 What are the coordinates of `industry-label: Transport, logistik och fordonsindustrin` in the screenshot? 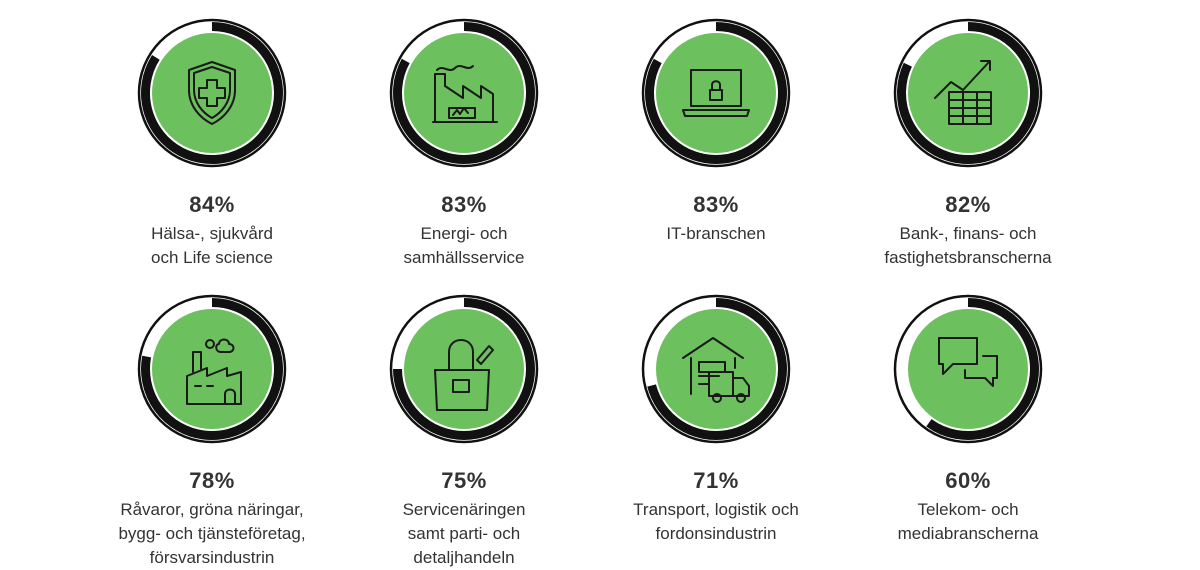 It's located at (716, 522).